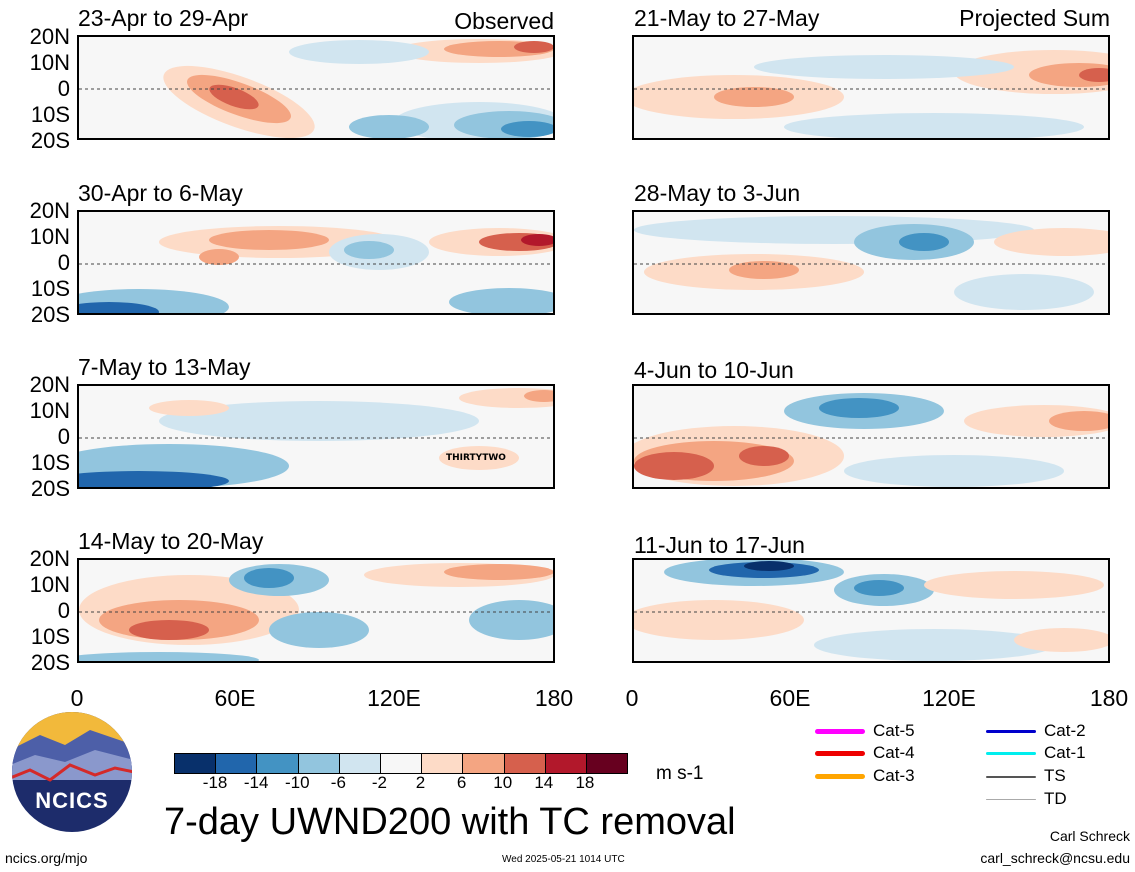  I want to click on storm-label: THIRTYTWO, so click(476, 458).